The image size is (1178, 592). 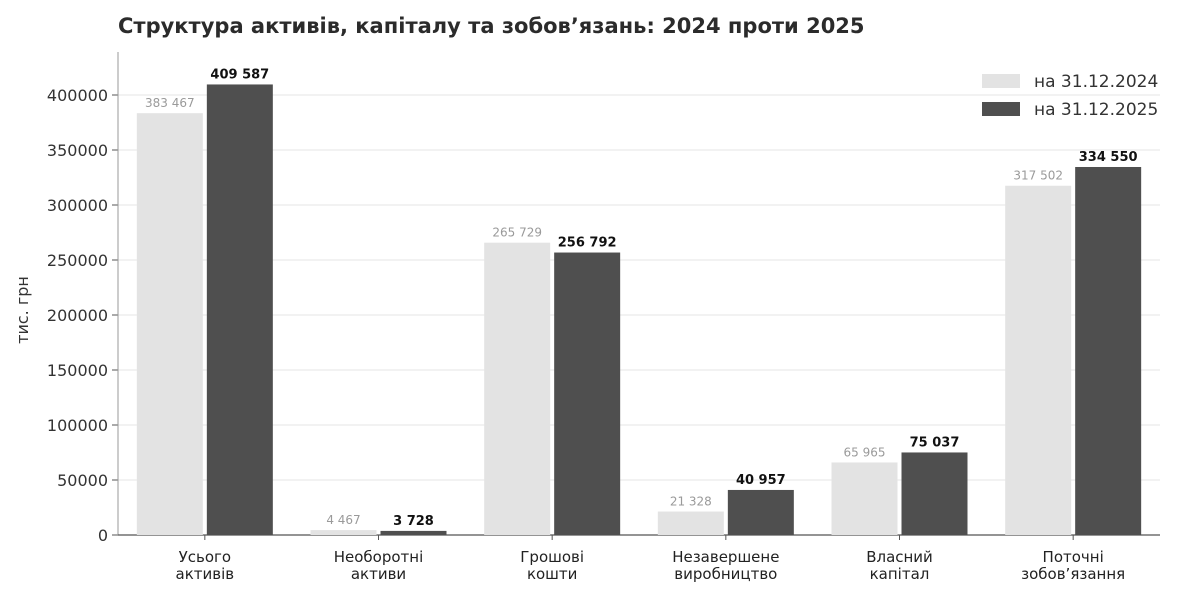 I want to click on y-tick-label: 150000, so click(x=77, y=370).